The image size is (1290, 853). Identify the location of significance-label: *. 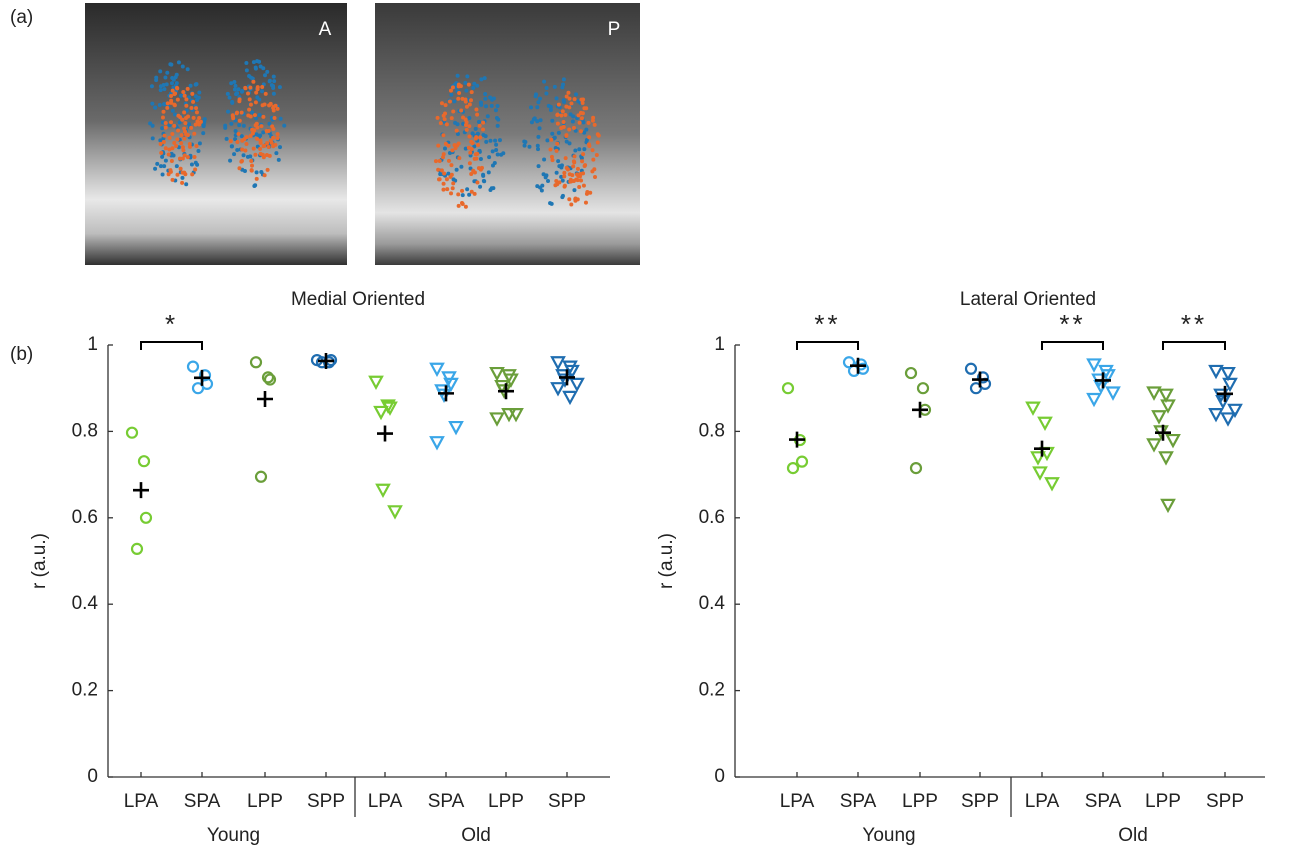
(171, 324).